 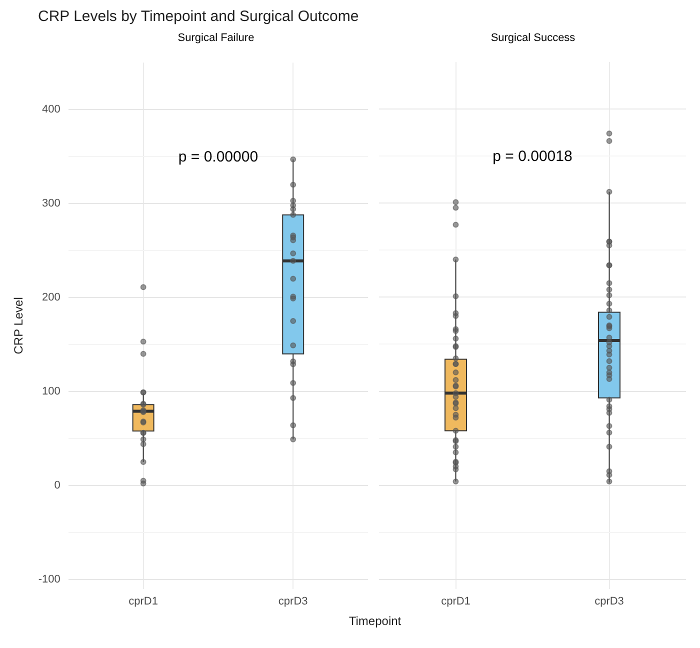 I want to click on y-tick-label: 400, so click(x=51, y=110).